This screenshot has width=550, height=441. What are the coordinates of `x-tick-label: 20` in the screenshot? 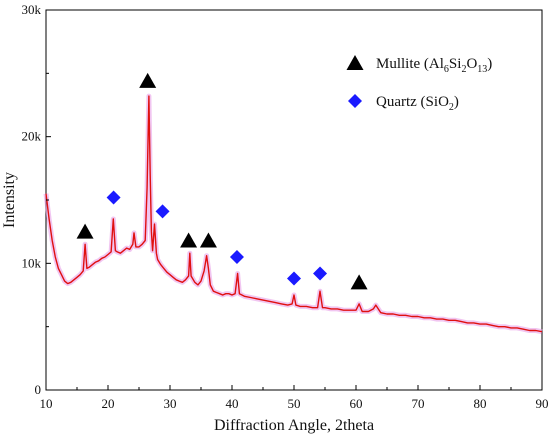 It's located at (108, 403).